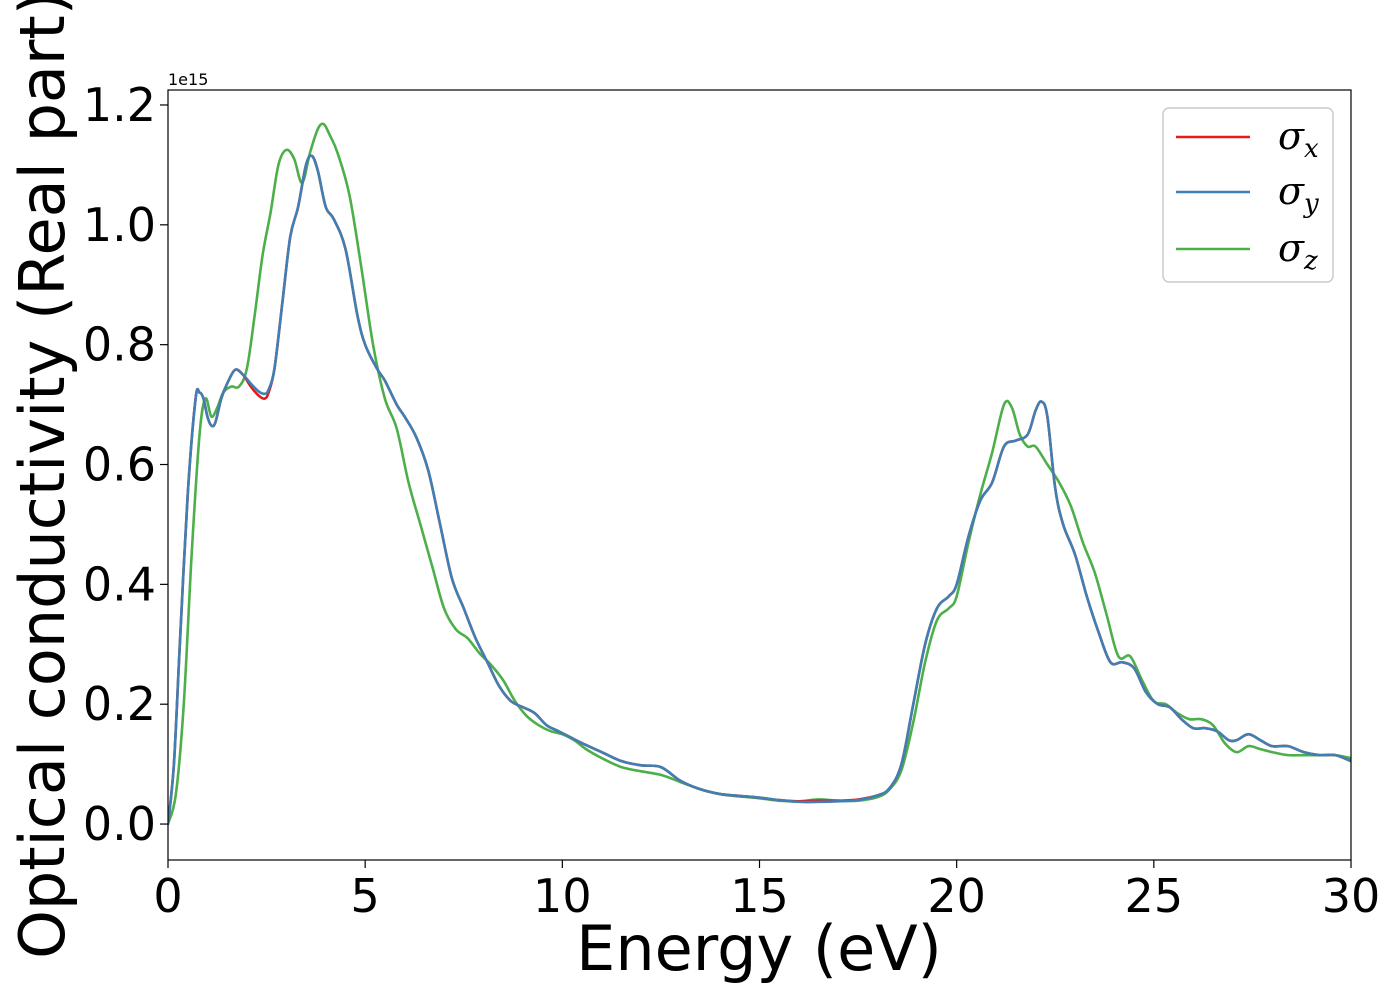 This screenshot has height=1000, width=1400. Describe the element at coordinates (119, 345) in the screenshot. I see `y-tick-label: 0.8` at that location.